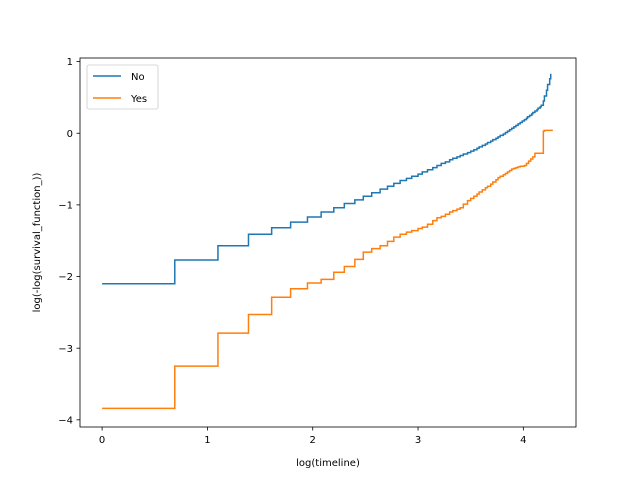 The width and height of the screenshot is (640, 480). Describe the element at coordinates (70, 62) in the screenshot. I see `y-tick-label: 1` at that location.